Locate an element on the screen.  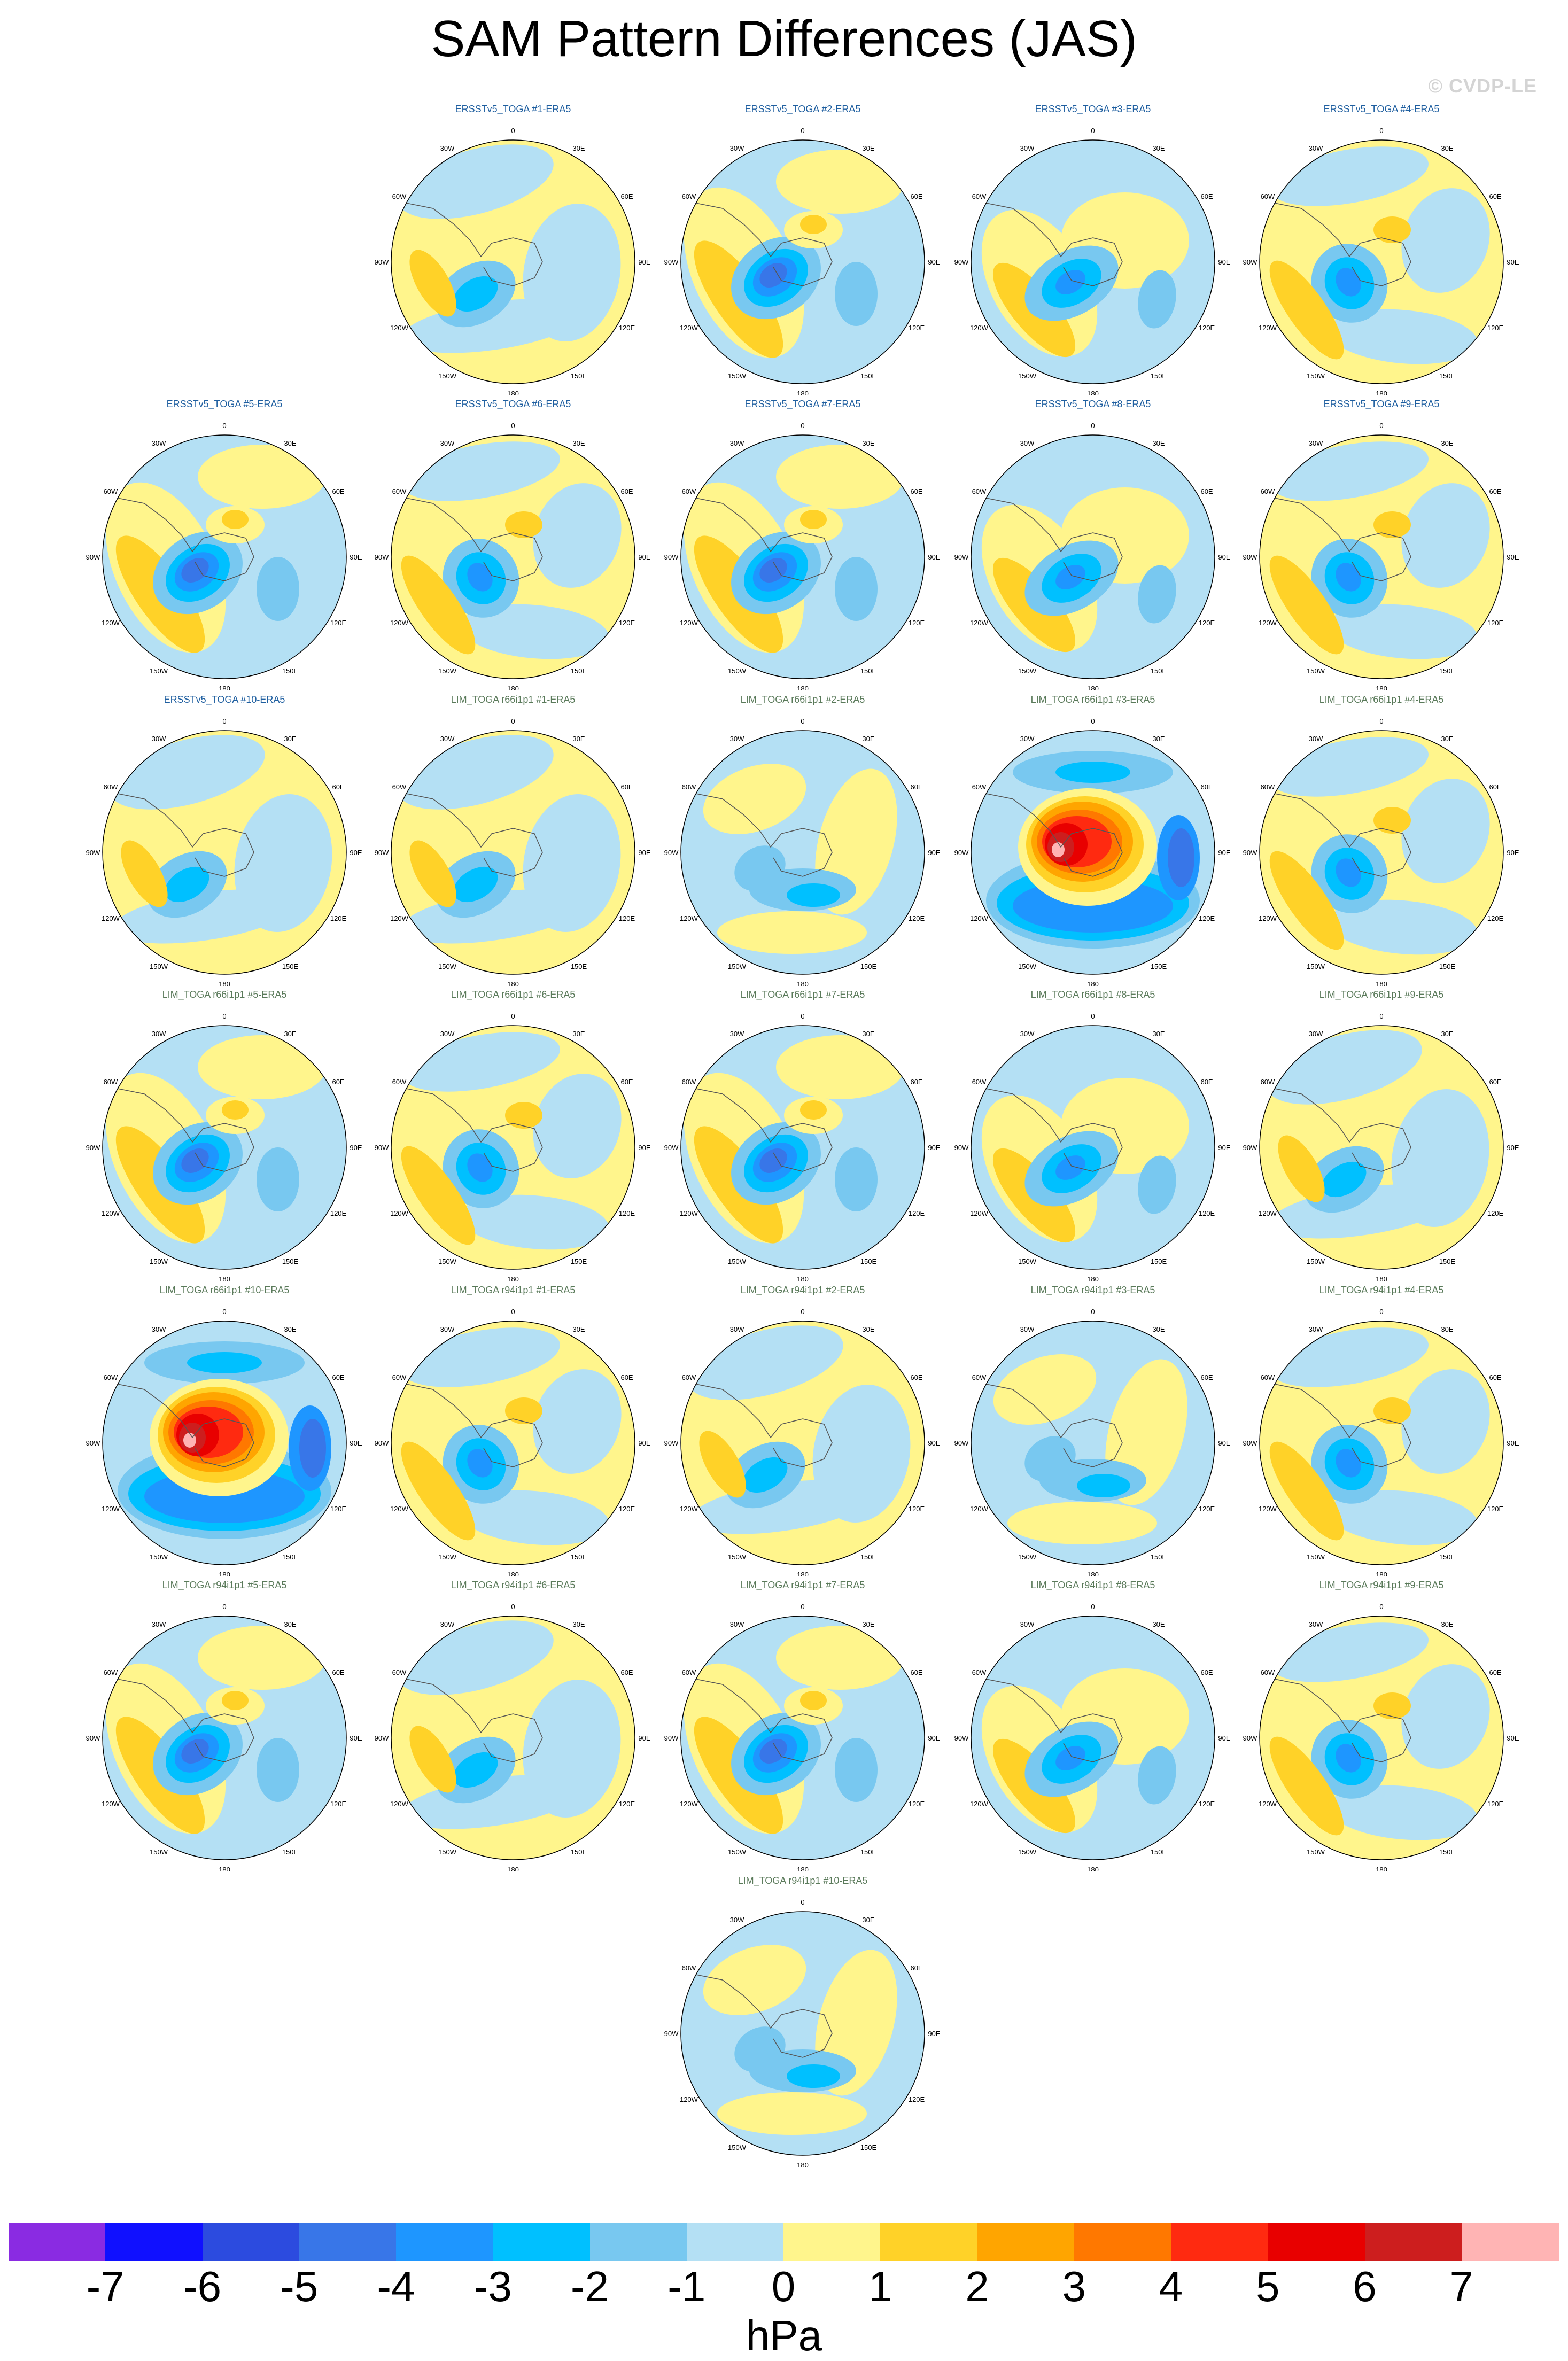
colorbar-tick-label: 1 is located at coordinates (880, 2286).